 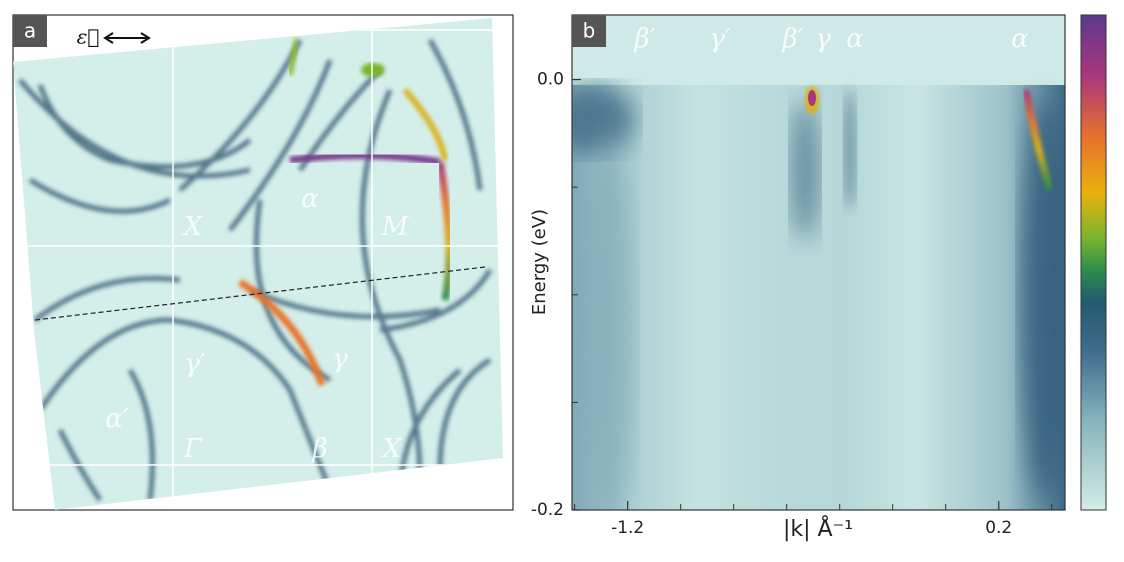 I want to click on x-tick-label: -1.2, so click(x=627, y=528).